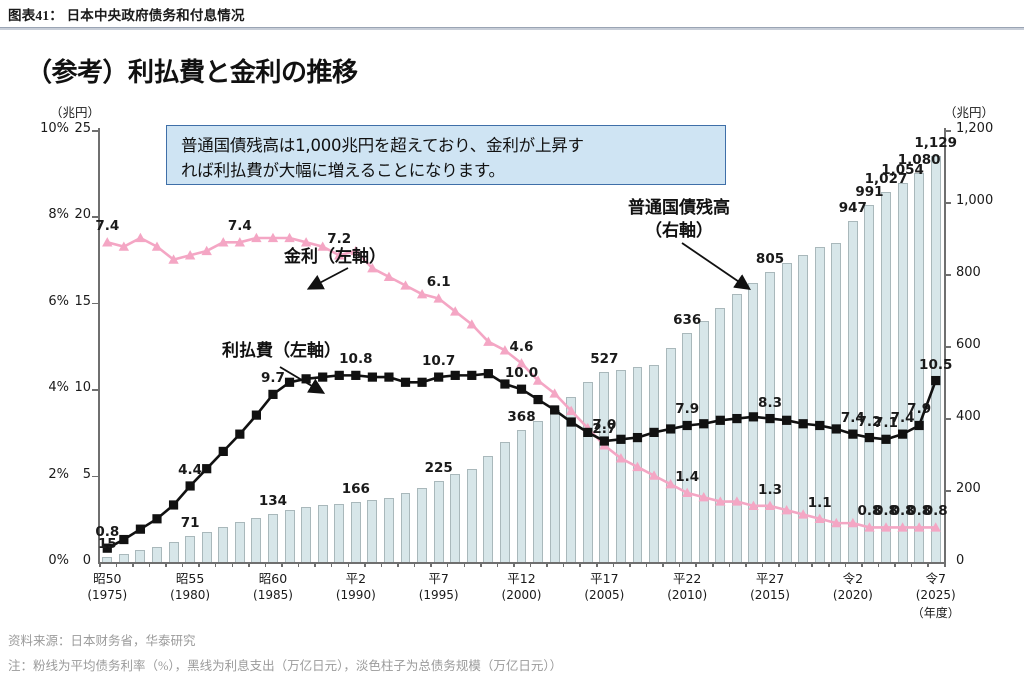 The height and width of the screenshot is (682, 1024). Describe the element at coordinates (439, 377) in the screenshot. I see `interest-payment-marker-1995` at that location.